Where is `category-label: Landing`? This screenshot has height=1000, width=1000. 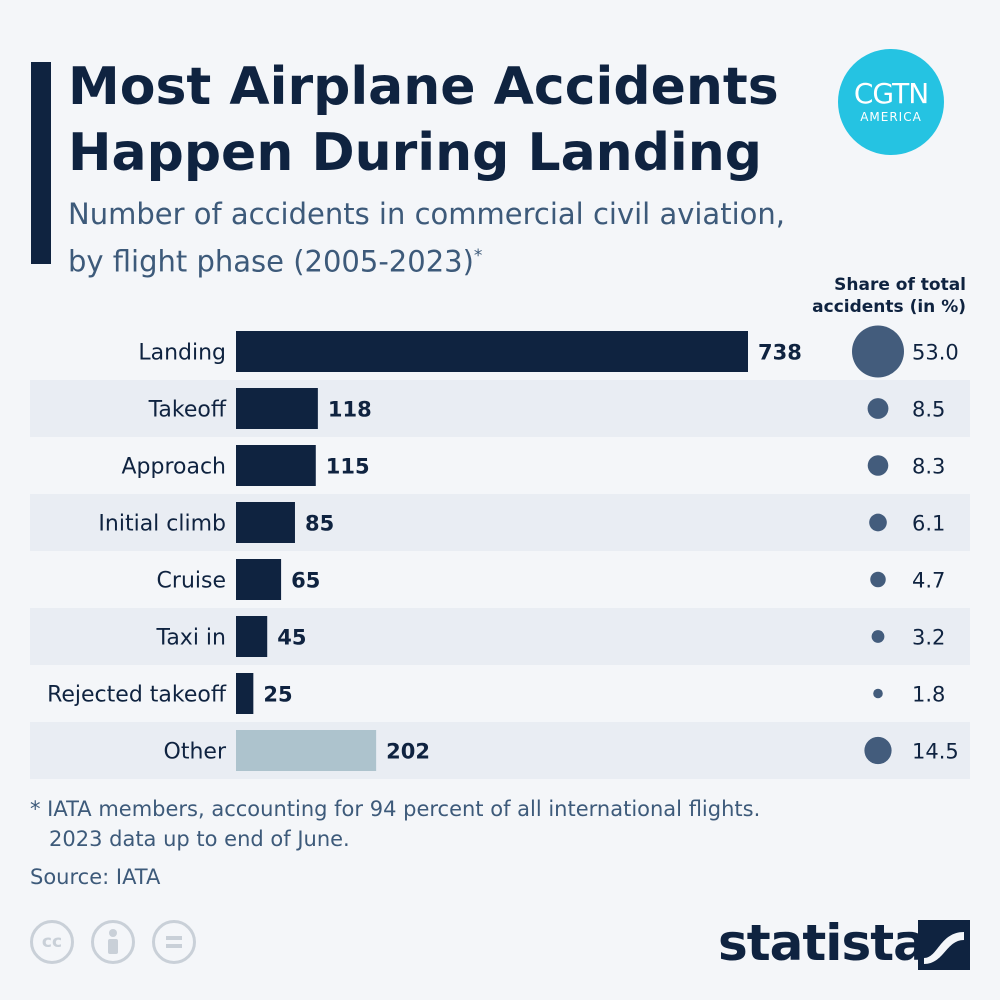
category-label: Landing is located at coordinates (182, 353).